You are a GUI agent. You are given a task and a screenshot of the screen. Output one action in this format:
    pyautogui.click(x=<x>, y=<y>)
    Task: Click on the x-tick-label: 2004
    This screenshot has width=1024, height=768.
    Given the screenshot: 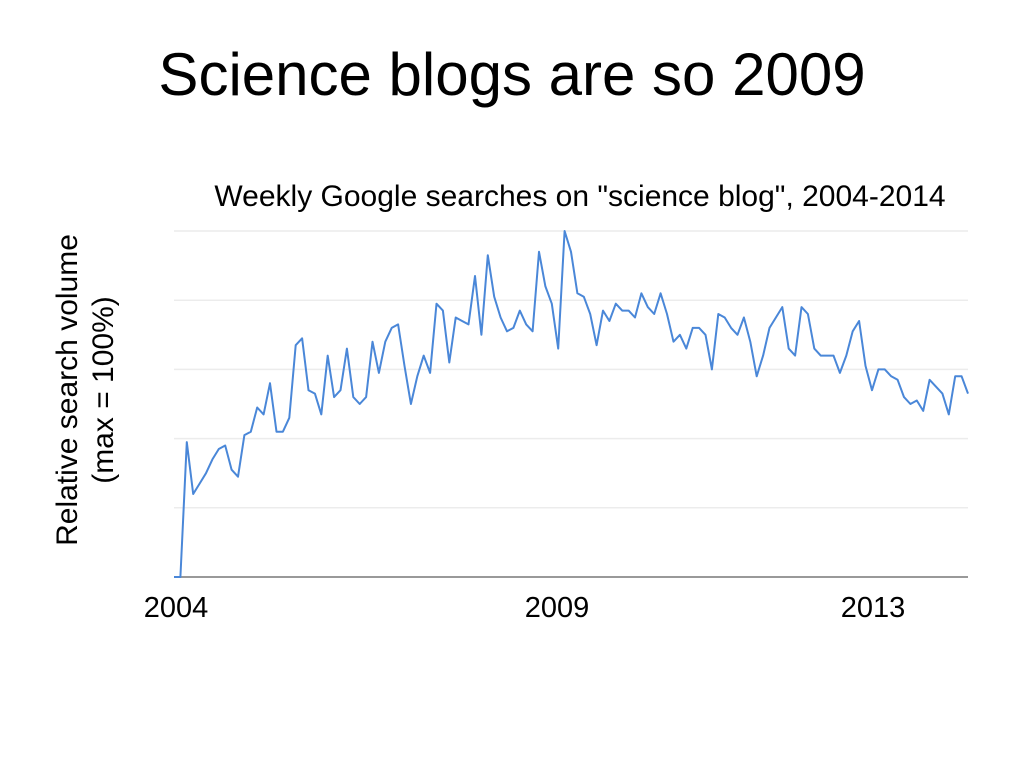 What is the action you would take?
    pyautogui.click(x=176, y=608)
    